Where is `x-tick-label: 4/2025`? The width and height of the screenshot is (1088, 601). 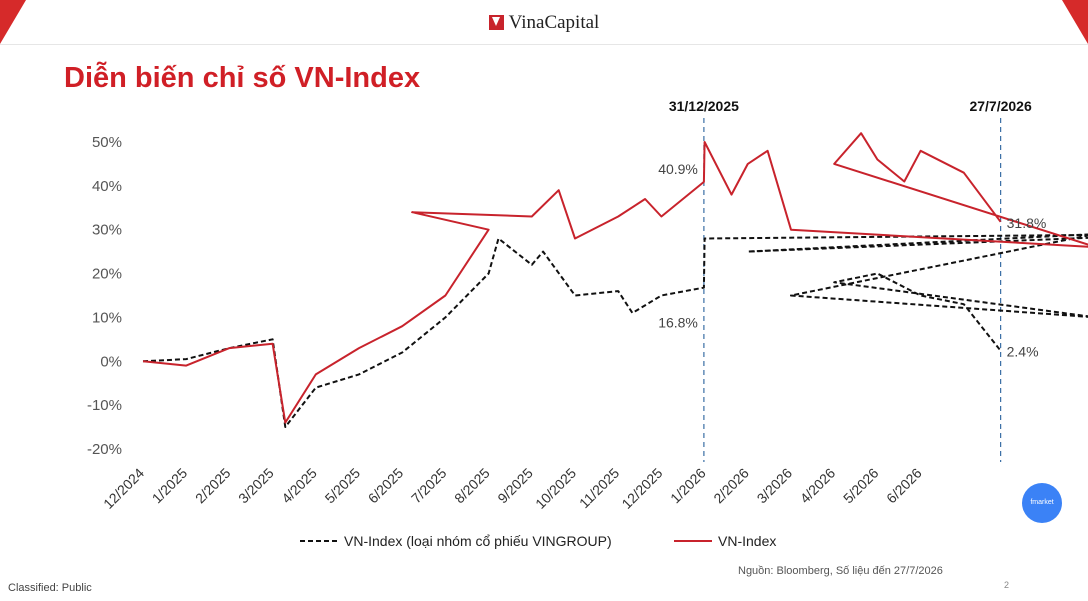 x-tick-label: 4/2025 is located at coordinates (299, 486).